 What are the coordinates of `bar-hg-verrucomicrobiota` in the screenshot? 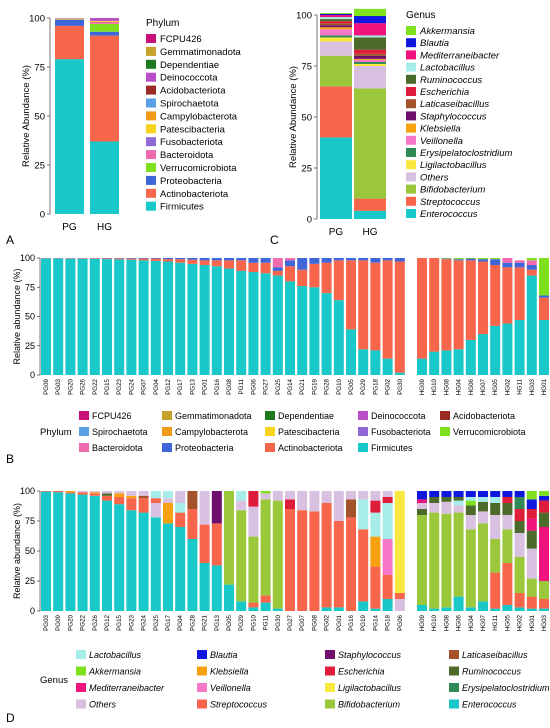 It's located at (104, 27).